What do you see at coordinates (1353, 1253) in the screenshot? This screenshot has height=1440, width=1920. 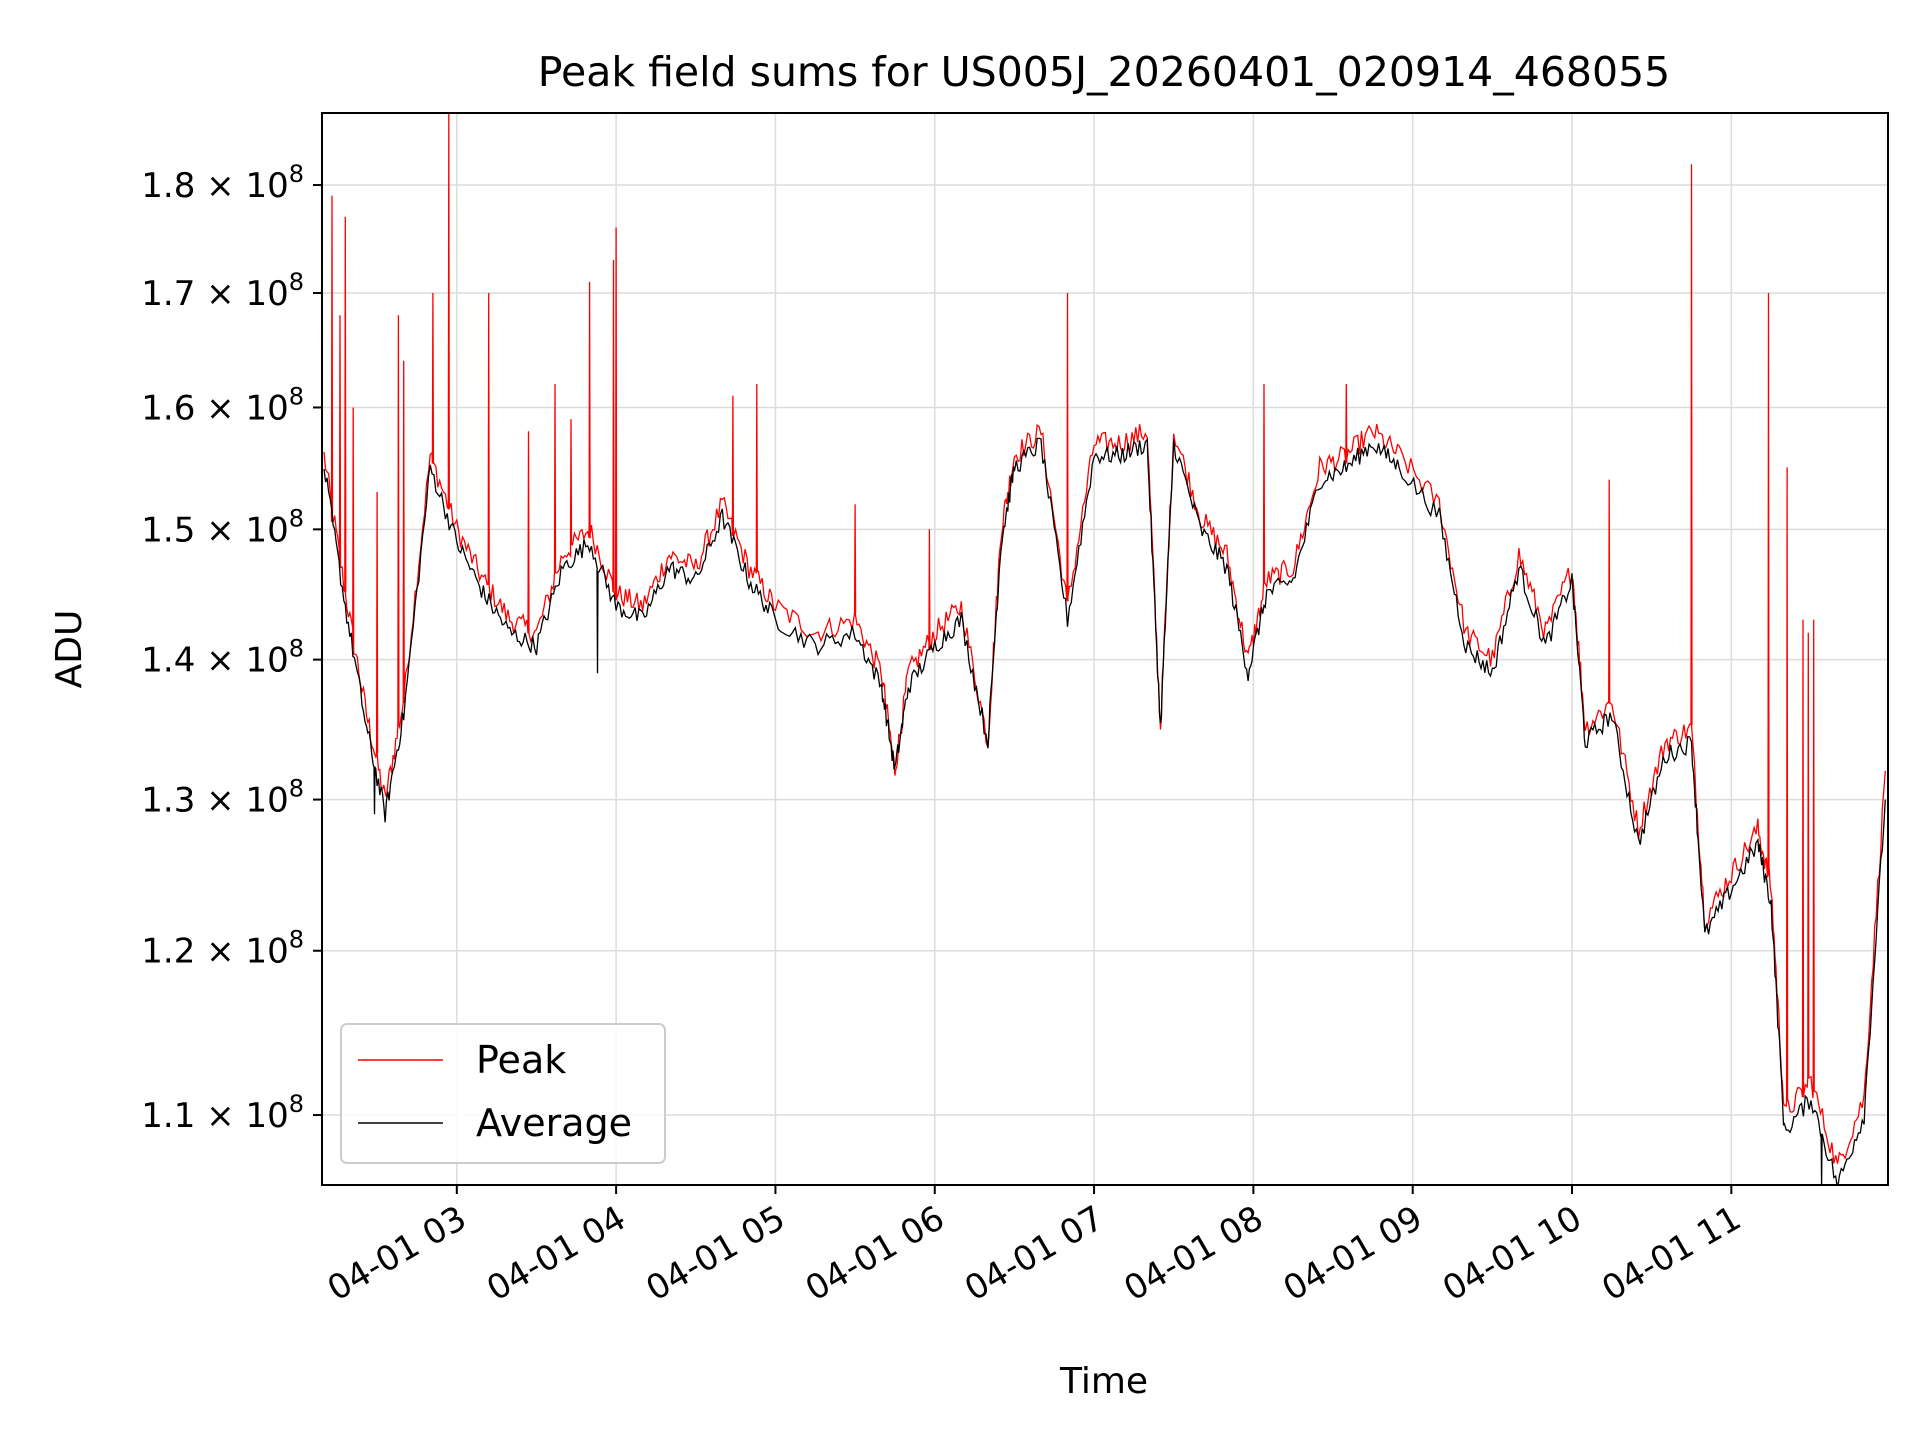 I see `x-tick-label: 04-01 09` at bounding box center [1353, 1253].